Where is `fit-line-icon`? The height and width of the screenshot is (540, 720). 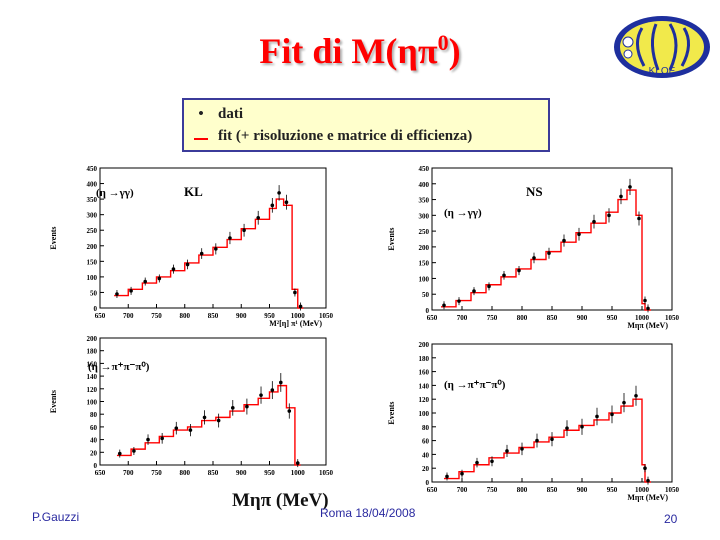
fit-line-icon is located at coordinates (201, 136).